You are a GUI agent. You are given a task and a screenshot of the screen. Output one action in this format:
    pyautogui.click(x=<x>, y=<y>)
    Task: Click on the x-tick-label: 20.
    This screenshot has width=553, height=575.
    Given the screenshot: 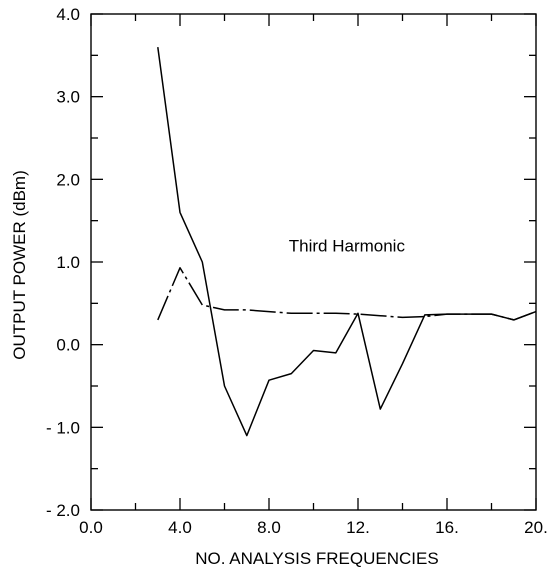 What is the action you would take?
    pyautogui.click(x=536, y=527)
    